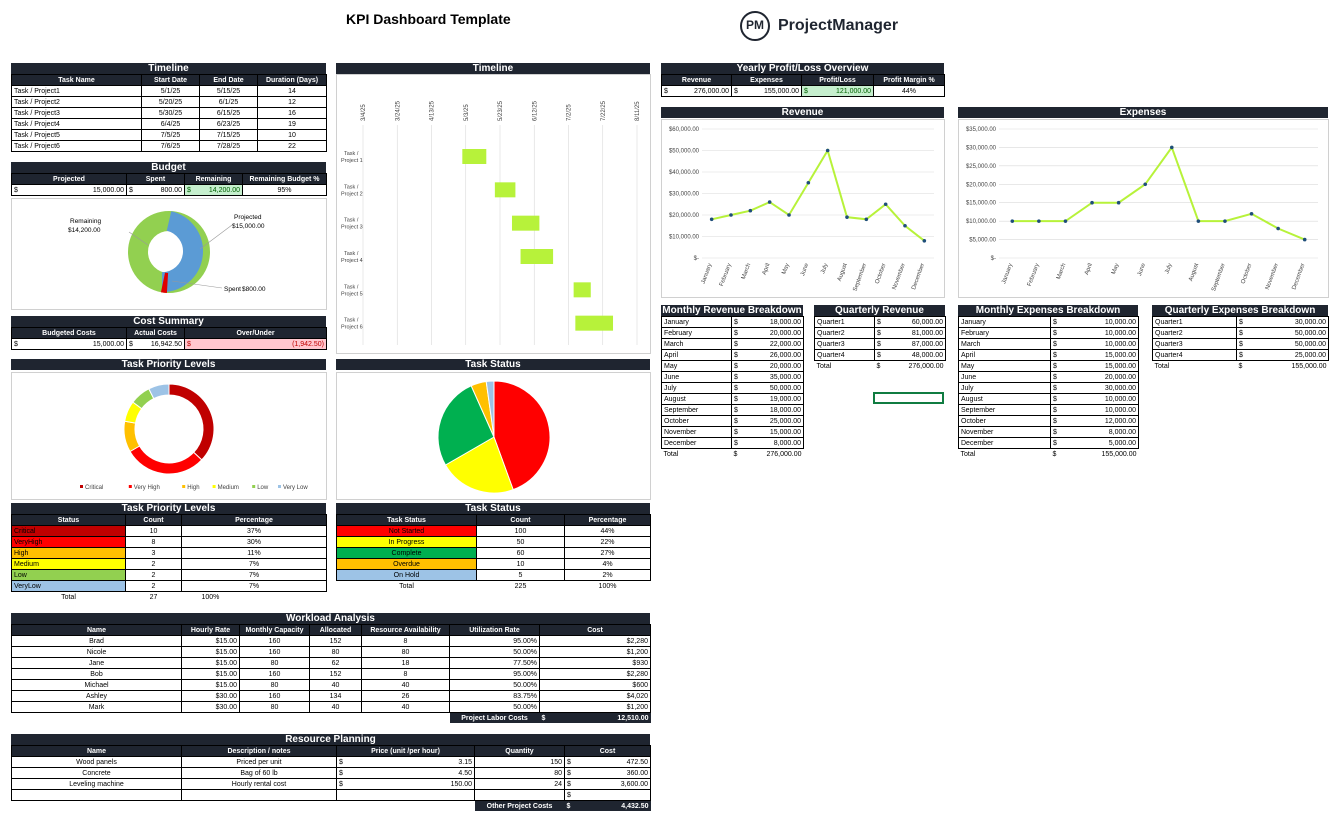 This screenshot has height=824, width=1341. I want to click on period-cell: August, so click(1004, 399).